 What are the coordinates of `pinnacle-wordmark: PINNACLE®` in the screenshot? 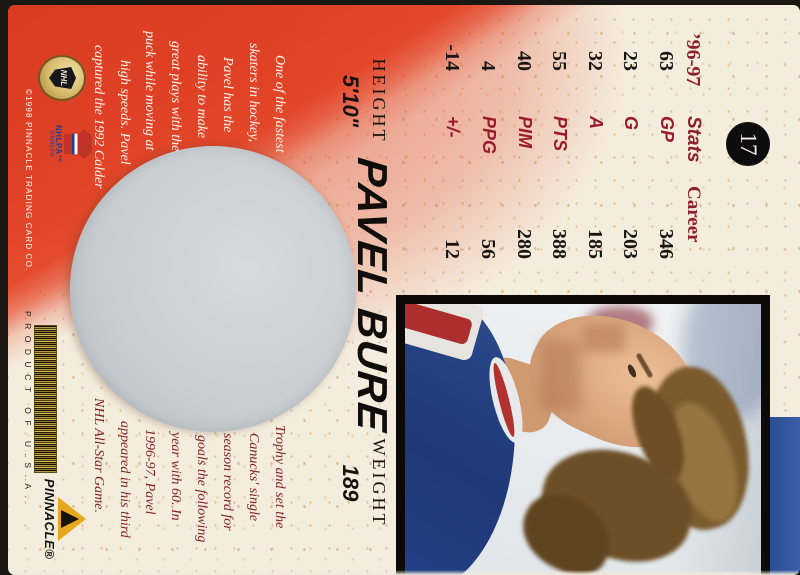 It's located at (49, 519).